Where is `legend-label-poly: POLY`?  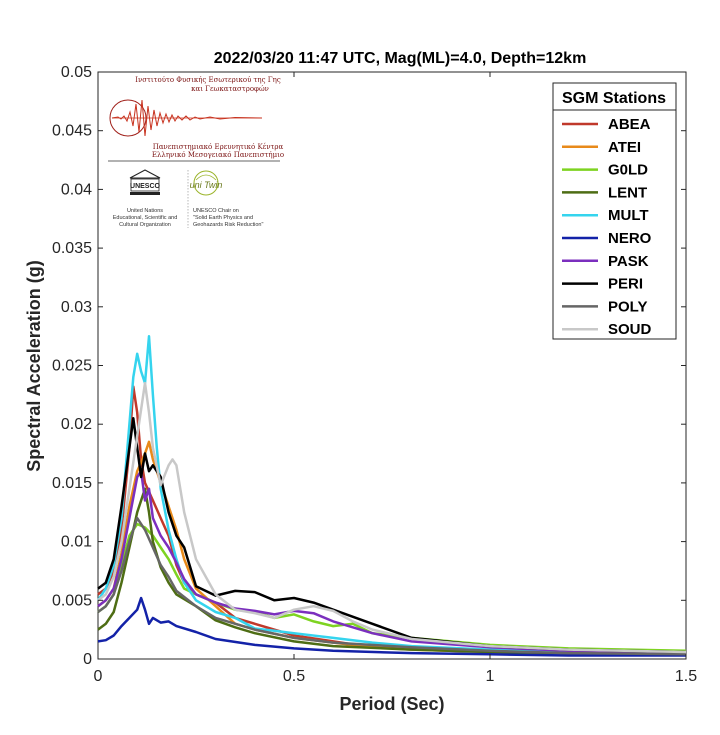
legend-label-poly: POLY is located at coordinates (627, 306).